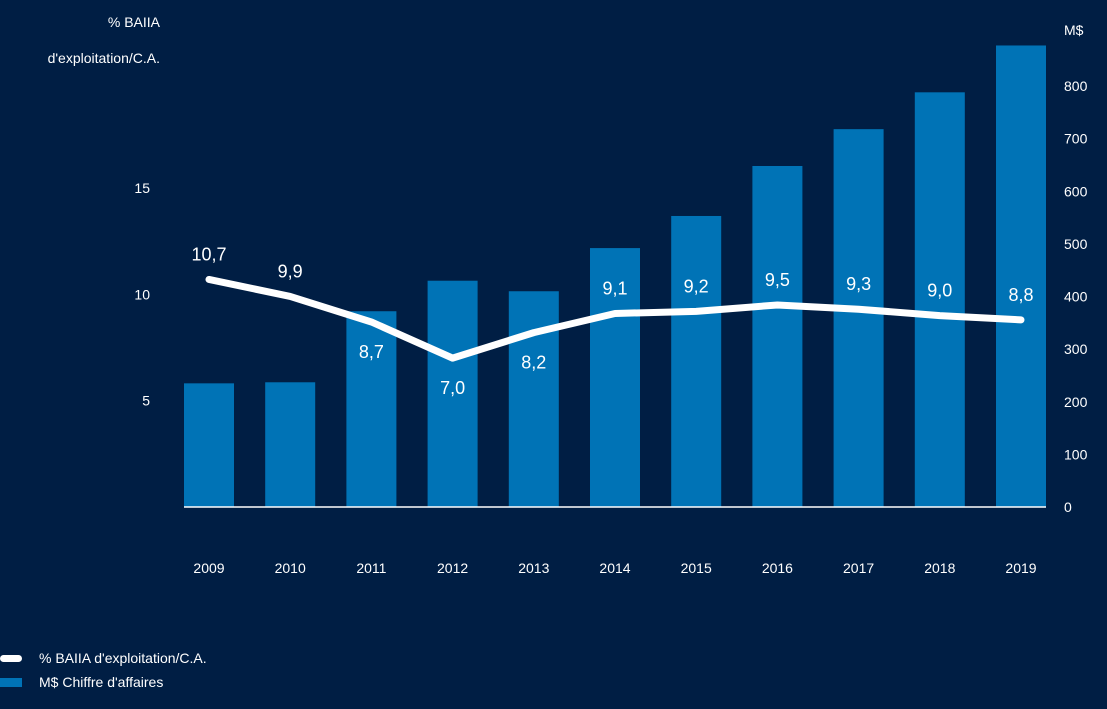 This screenshot has width=1107, height=709. I want to click on legend-item-bar: M$ Chiffre d'affaires, so click(103, 682).